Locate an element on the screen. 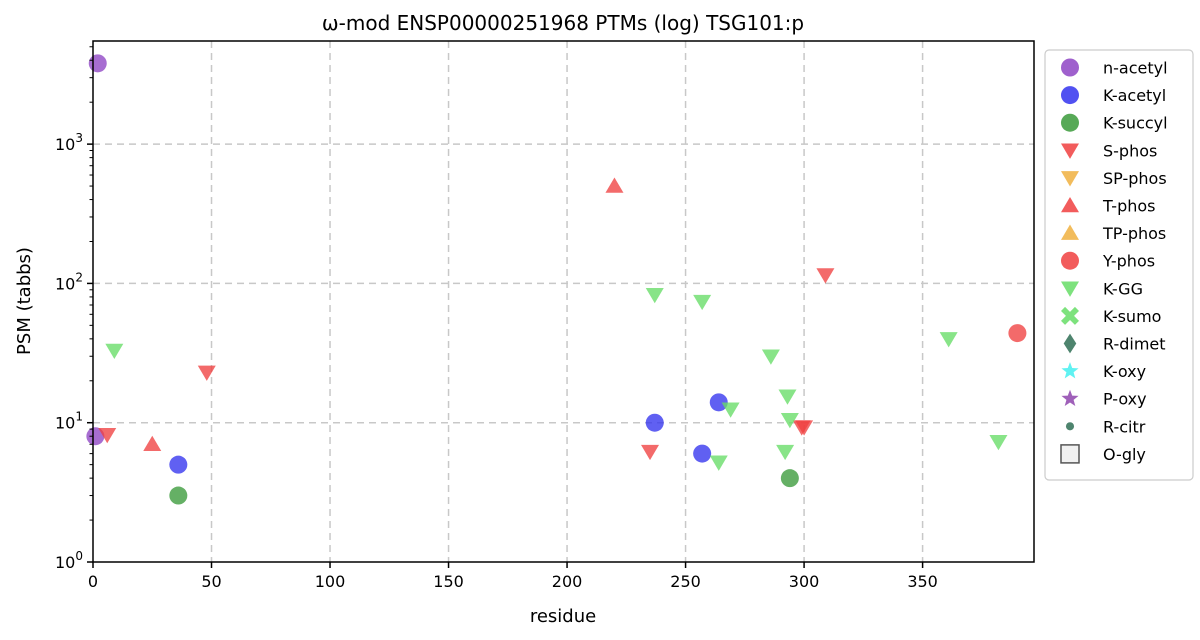 The image size is (1200, 640). x-tick-label: 150 is located at coordinates (448, 581).